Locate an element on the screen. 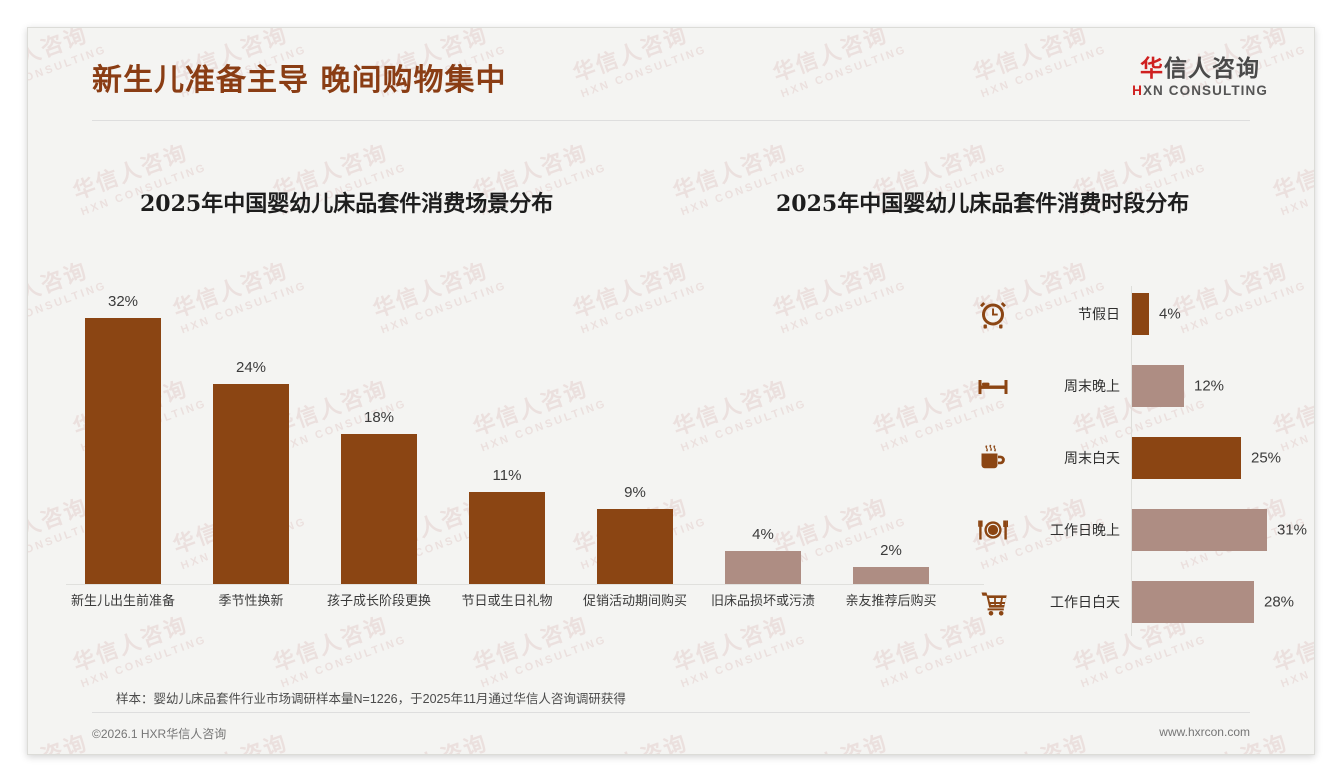 The height and width of the screenshot is (780, 1340). scenario-bar-value: 32% is located at coordinates (123, 301).